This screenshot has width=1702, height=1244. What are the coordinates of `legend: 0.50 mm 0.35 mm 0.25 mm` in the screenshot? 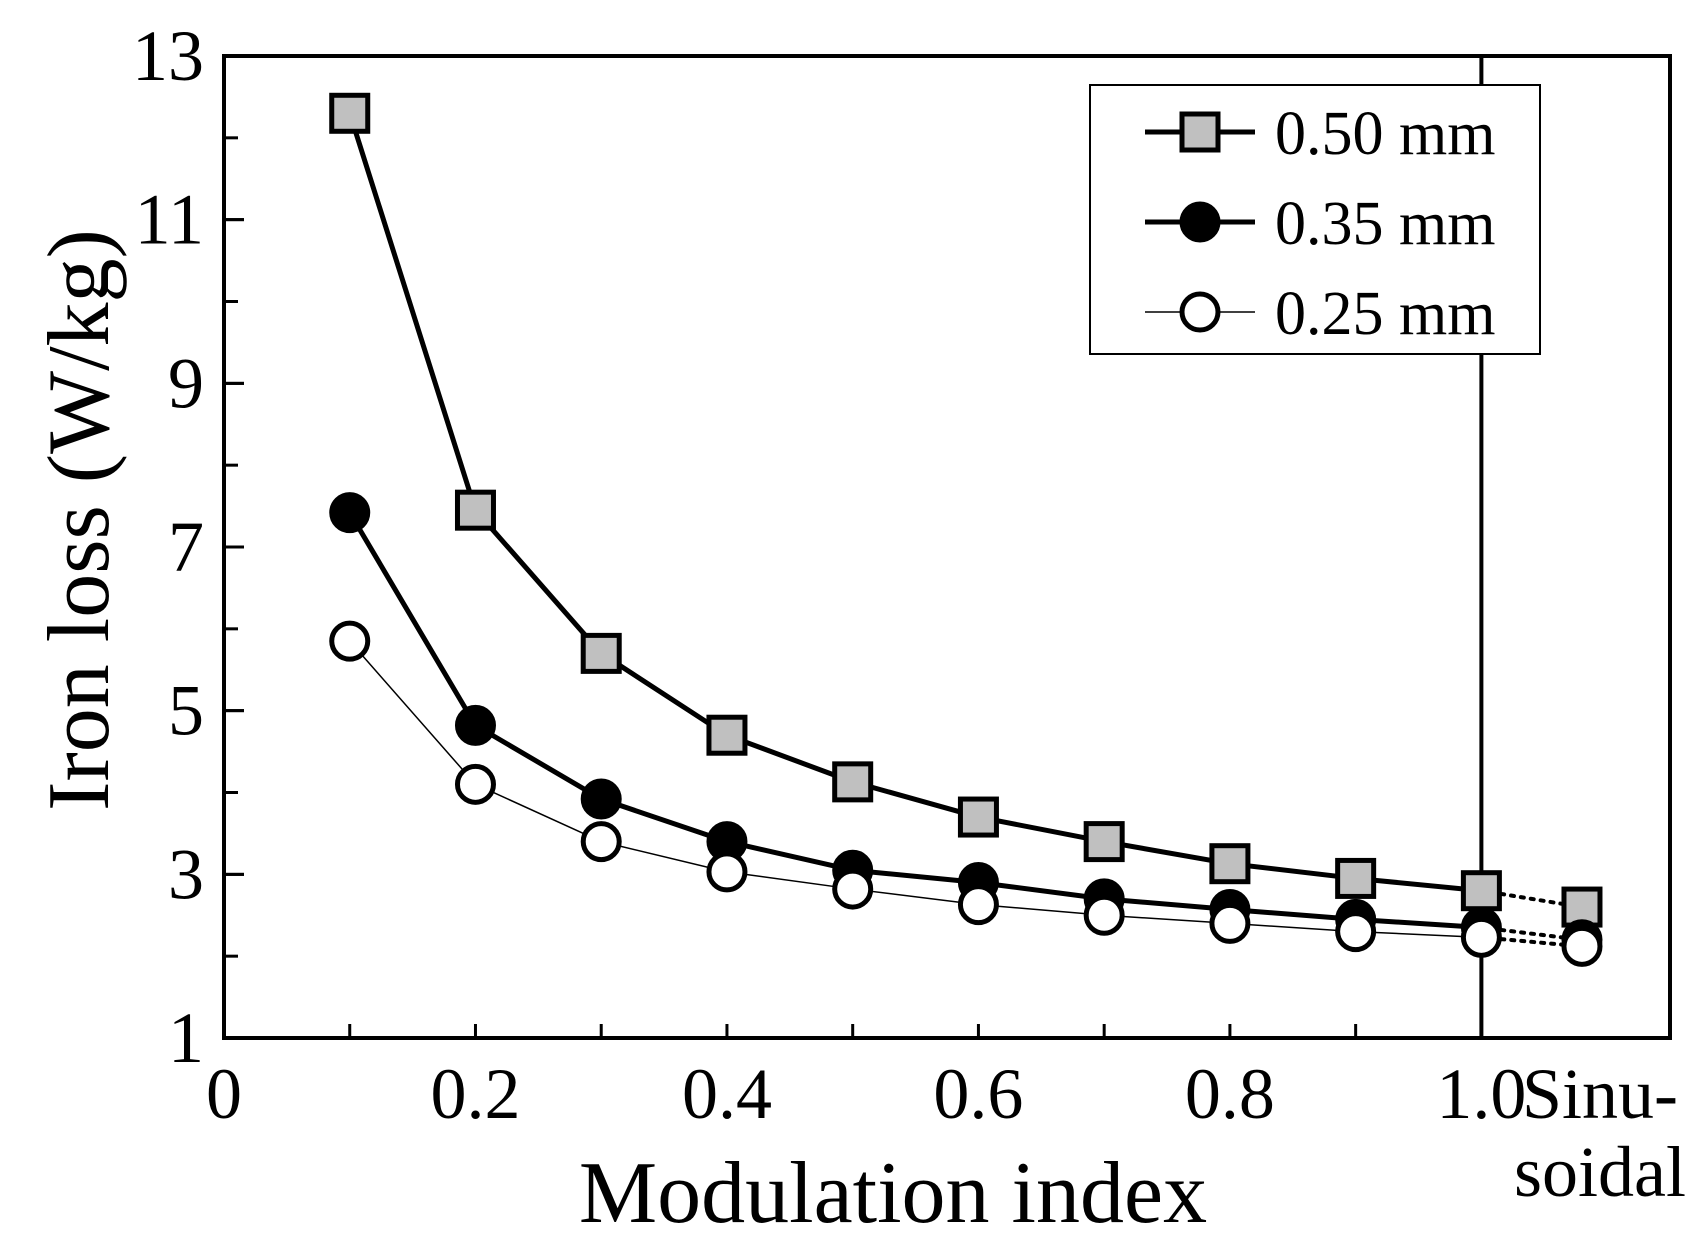 It's located at (1315, 219).